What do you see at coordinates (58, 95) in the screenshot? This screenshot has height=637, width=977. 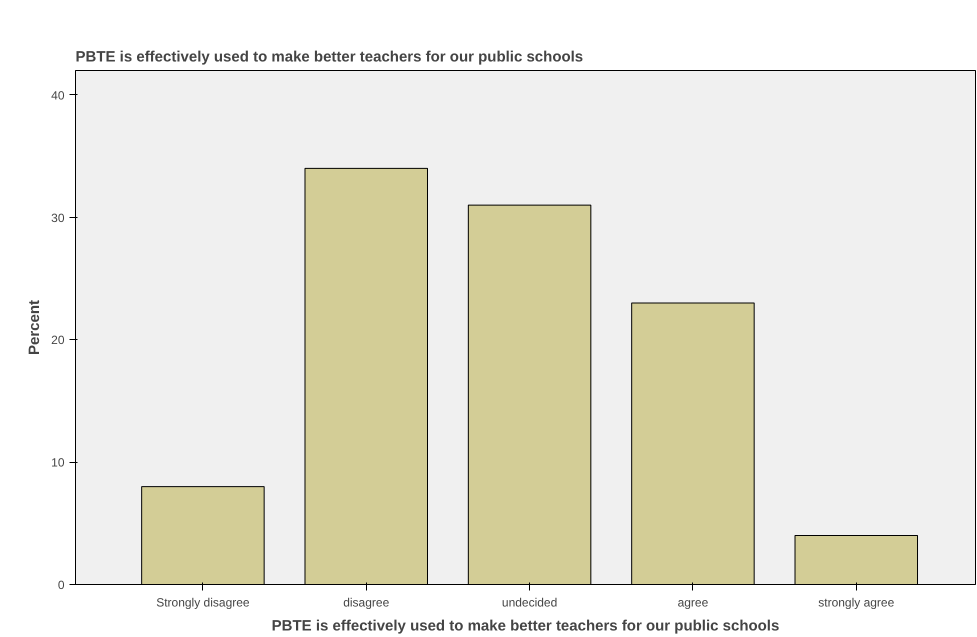 I see `y-tick-label: 40` at bounding box center [58, 95].